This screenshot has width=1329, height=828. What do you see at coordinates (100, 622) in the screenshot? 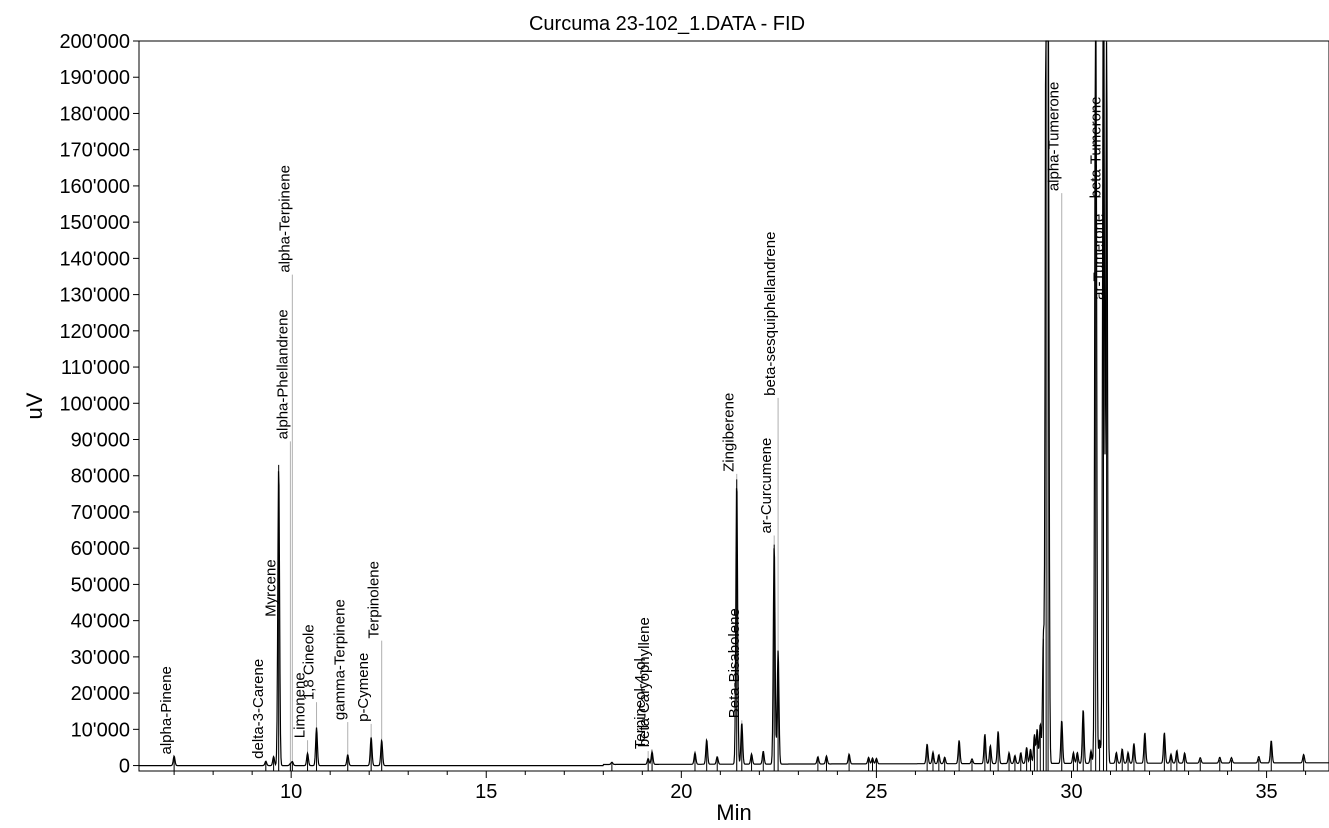
I see `y-tick-label: 40'000` at bounding box center [100, 622].